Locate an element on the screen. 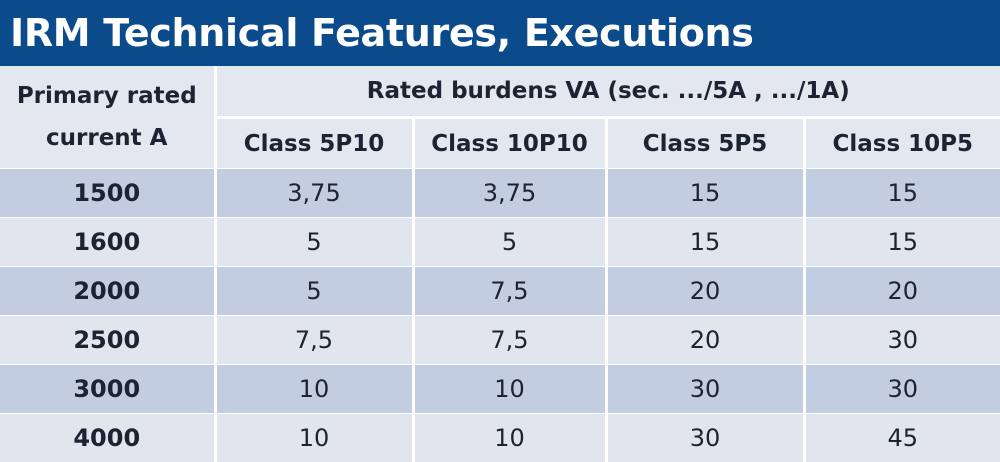 This screenshot has height=462, width=1000. primary-current-cell: 1500 is located at coordinates (107, 193).